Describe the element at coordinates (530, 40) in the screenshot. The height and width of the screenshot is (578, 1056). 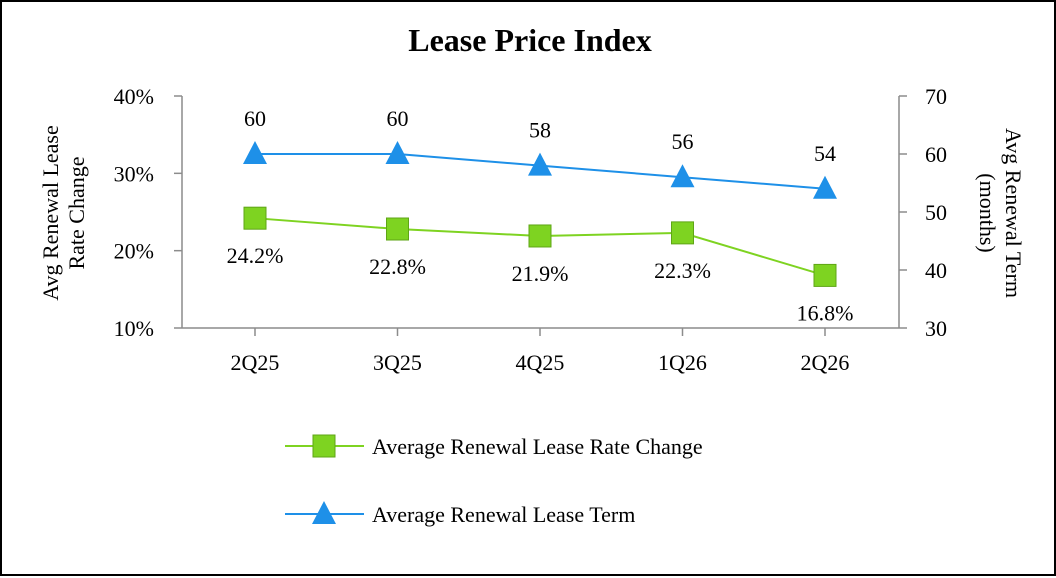
I see `chart-title: Lease Price Index` at that location.